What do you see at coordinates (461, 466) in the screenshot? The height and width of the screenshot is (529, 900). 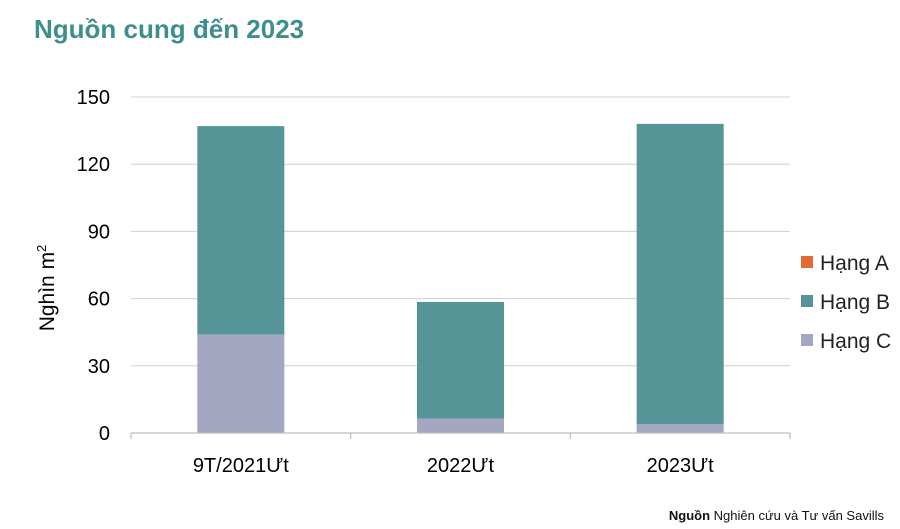 I see `x-tick-label: 2022Ưt` at bounding box center [461, 466].